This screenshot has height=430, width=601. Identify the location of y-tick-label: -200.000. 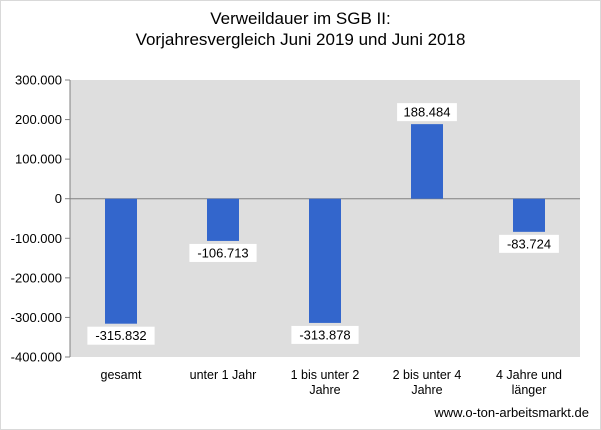
(36, 277).